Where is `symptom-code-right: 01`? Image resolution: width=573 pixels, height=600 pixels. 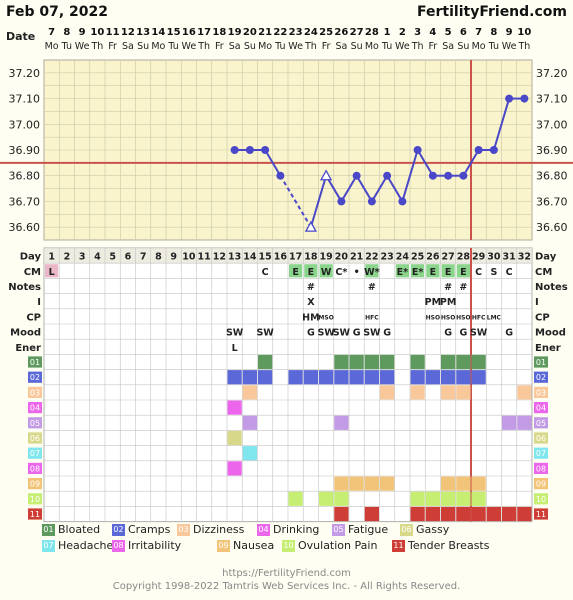 symptom-code-right: 01 is located at coordinates (541, 362).